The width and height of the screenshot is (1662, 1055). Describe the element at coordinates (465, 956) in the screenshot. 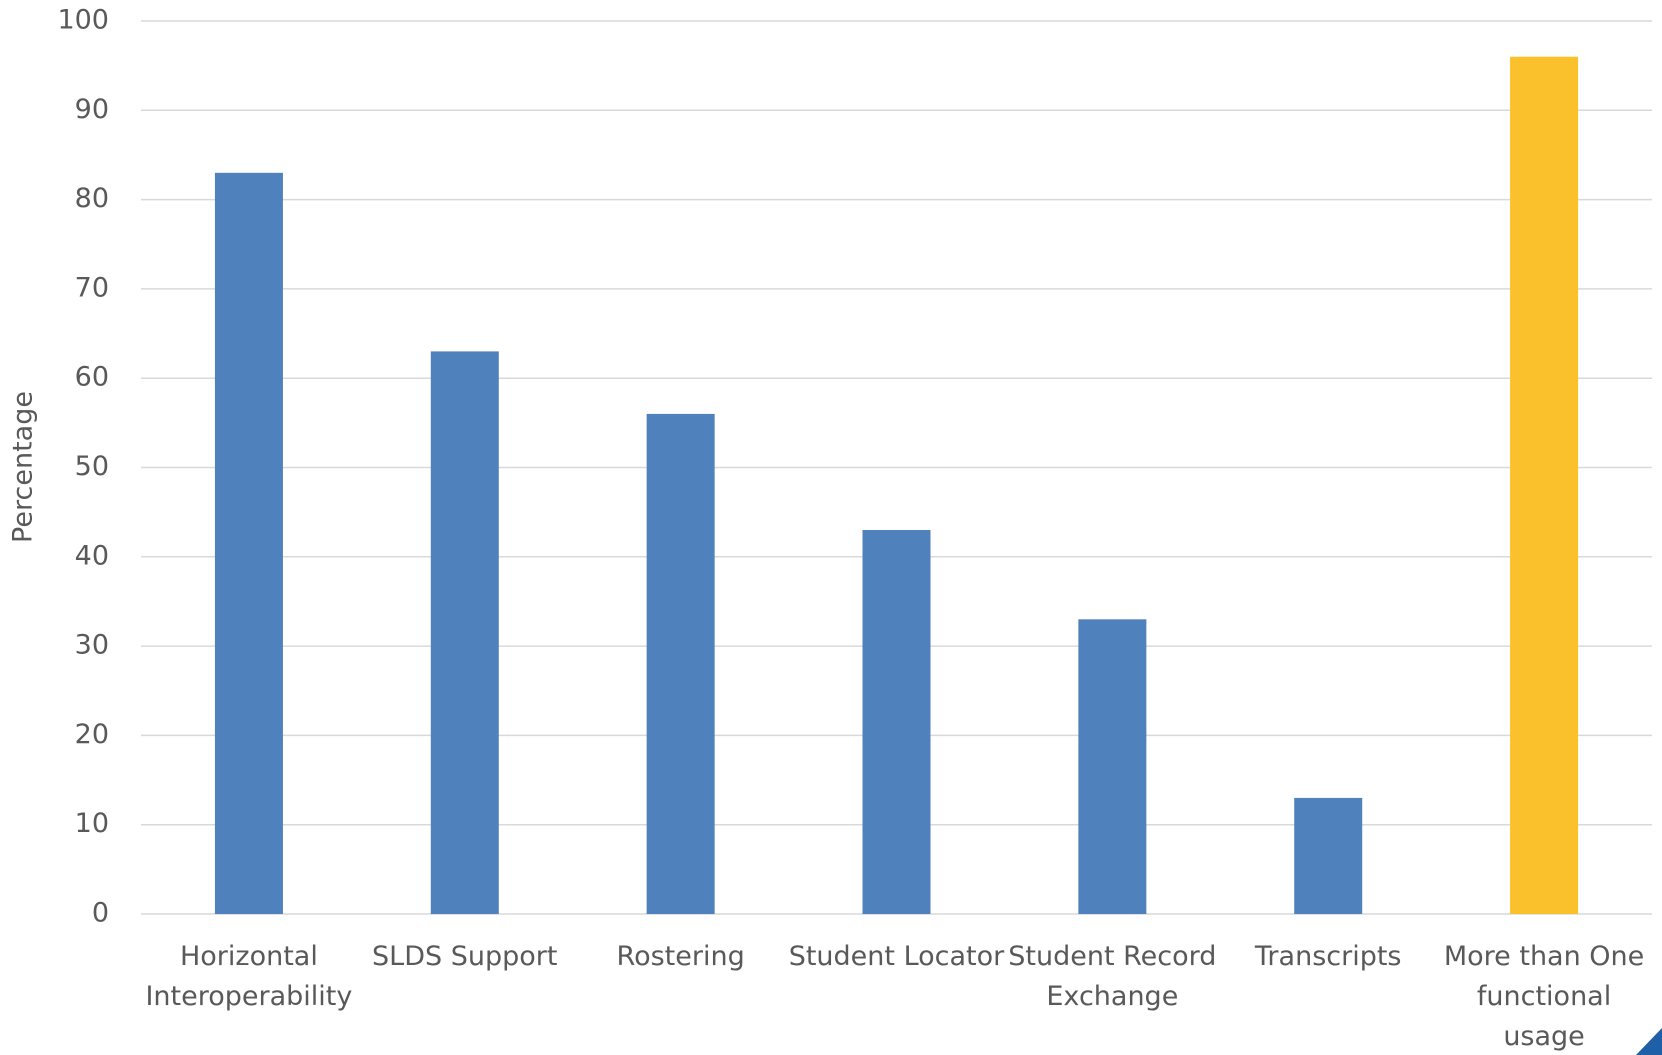

I see `x-tick-label: SLDS Support` at that location.